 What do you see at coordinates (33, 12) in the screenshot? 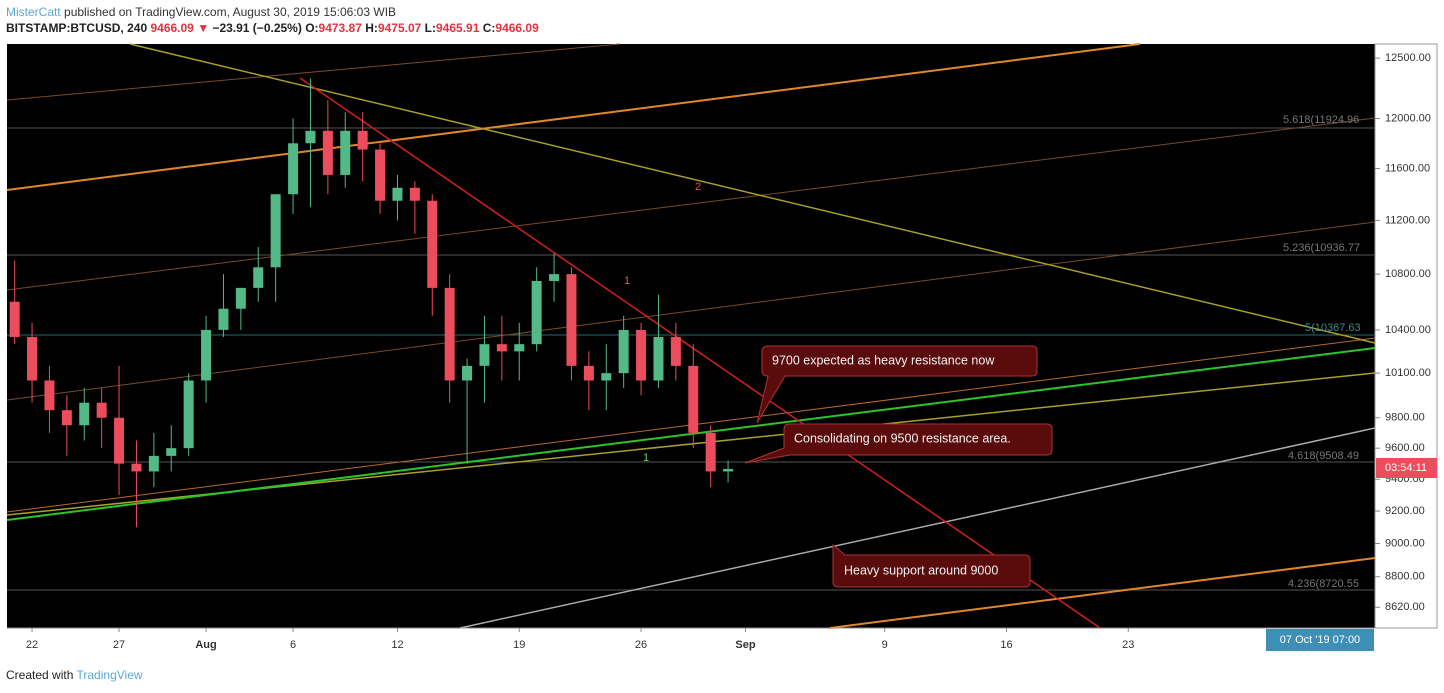
I see `author: MisterCatt` at bounding box center [33, 12].